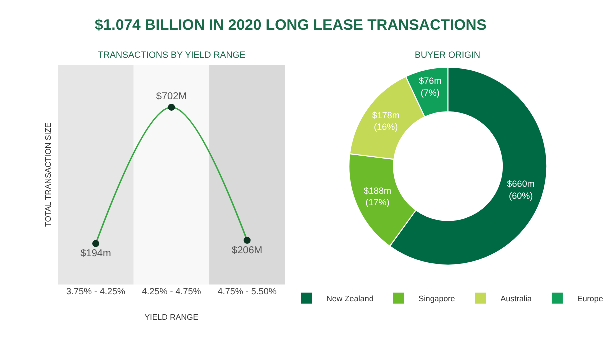  I want to click on y-axis-title: TOTAL TRANSACTION SIZE, so click(48, 175).